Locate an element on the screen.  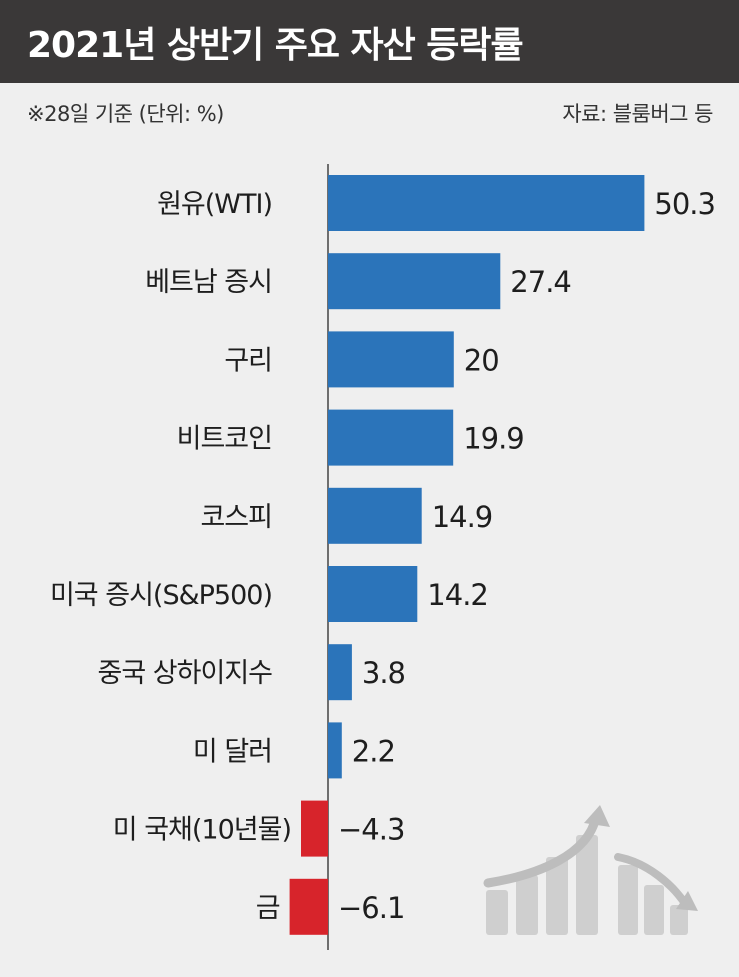
category-label: 베트남 증시 is located at coordinates (208, 282).